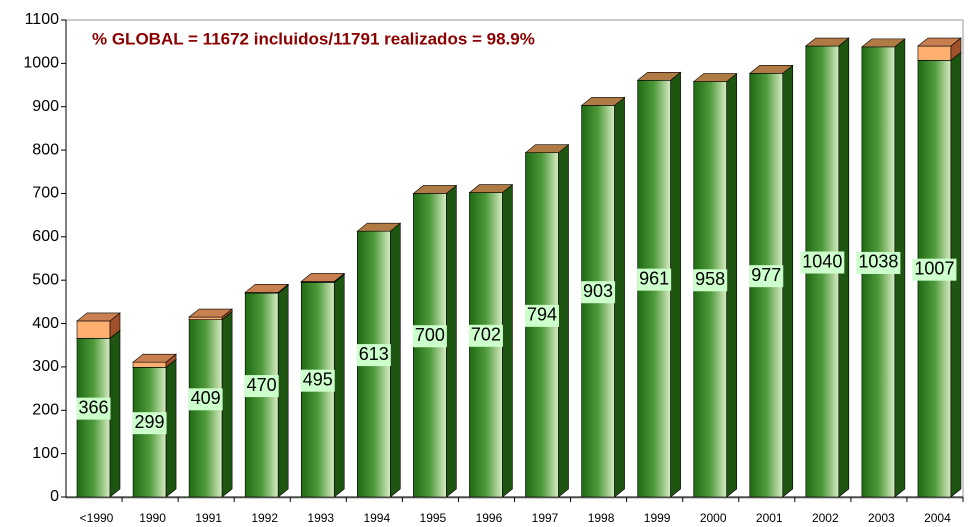 The height and width of the screenshot is (527, 970). What do you see at coordinates (881, 518) in the screenshot?
I see `x-tick-label: 2003` at bounding box center [881, 518].